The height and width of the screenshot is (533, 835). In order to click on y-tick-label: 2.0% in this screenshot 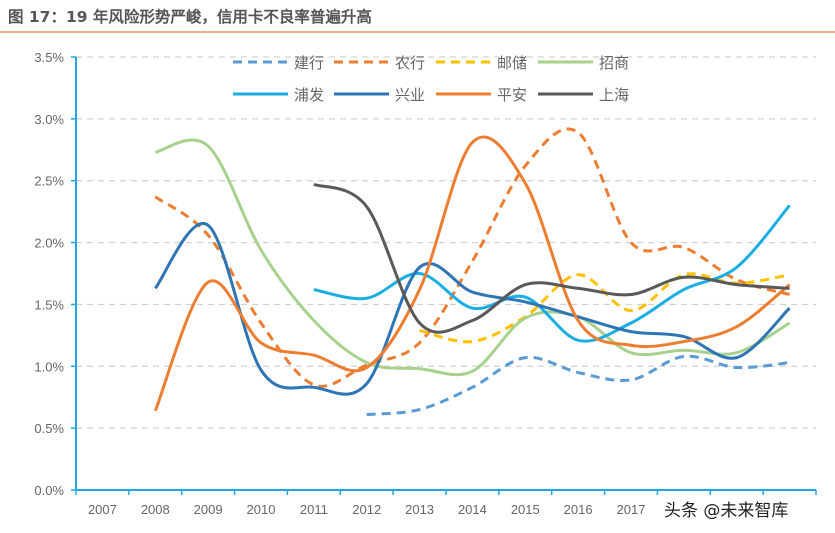, I will do `click(49, 243)`.